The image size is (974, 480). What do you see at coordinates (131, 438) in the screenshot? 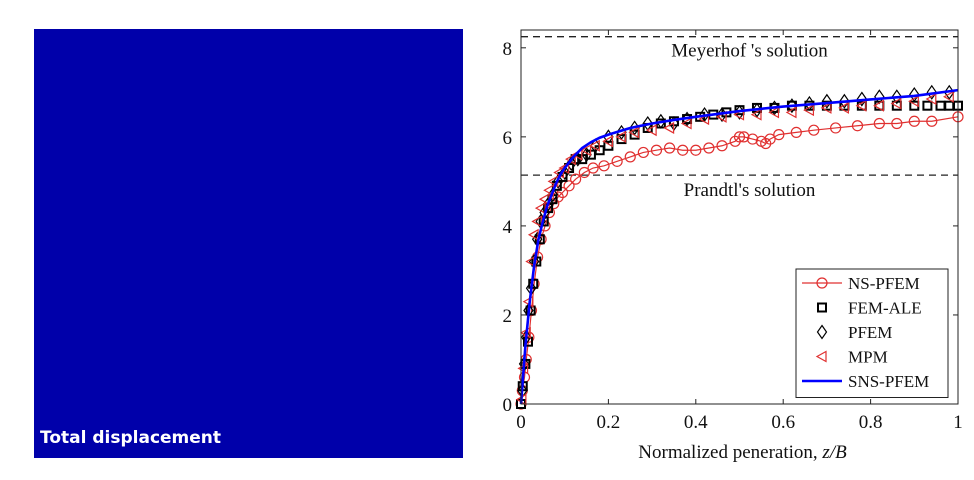
I see `panel-label: Total displacement` at bounding box center [131, 438].